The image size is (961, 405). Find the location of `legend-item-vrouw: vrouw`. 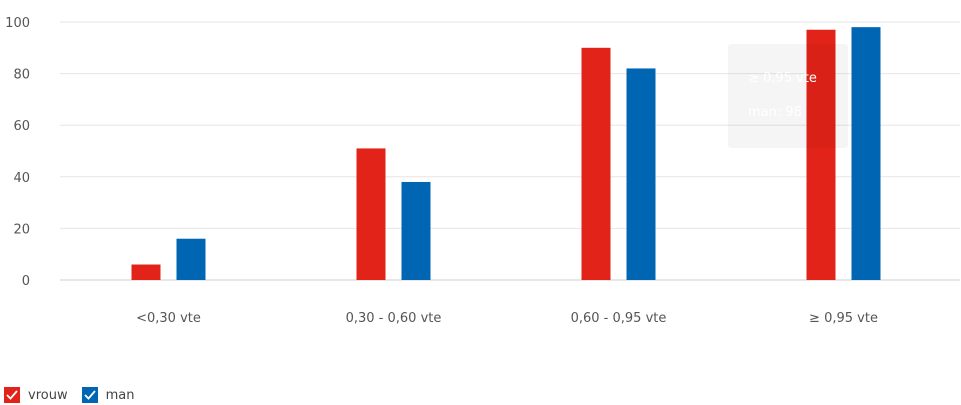

legend-item-vrouw: vrouw is located at coordinates (36, 395).